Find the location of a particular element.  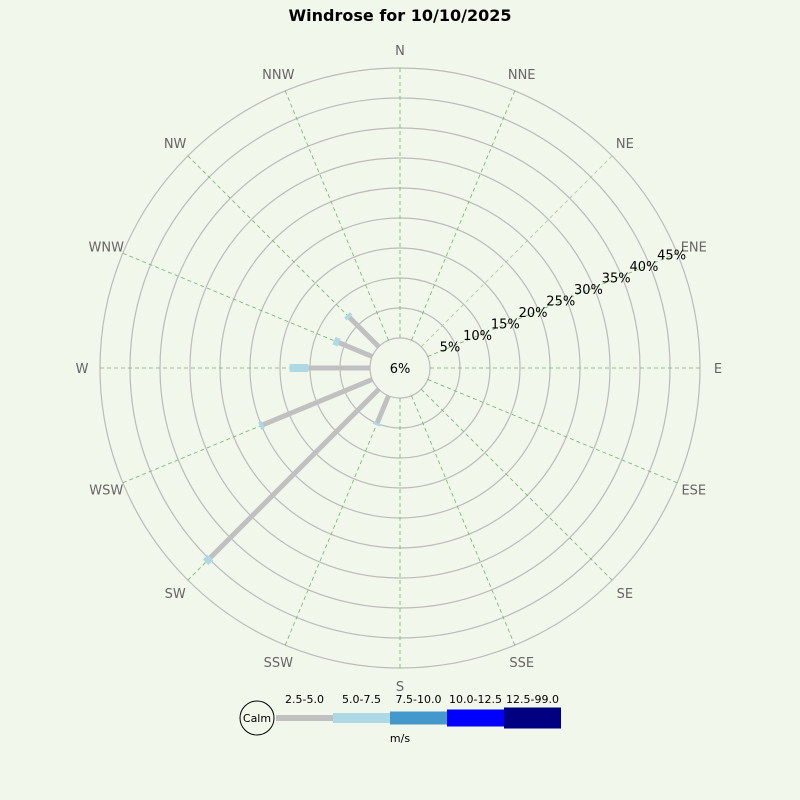

bar-wnw-bin1 is located at coordinates (336, 341).